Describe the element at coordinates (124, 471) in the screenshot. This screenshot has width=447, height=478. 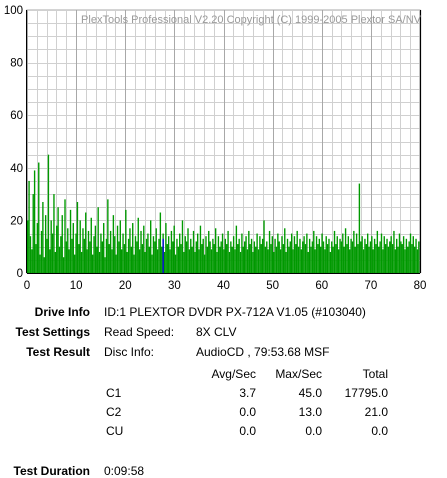
I see `test-duration-value: 0:09:58` at that location.